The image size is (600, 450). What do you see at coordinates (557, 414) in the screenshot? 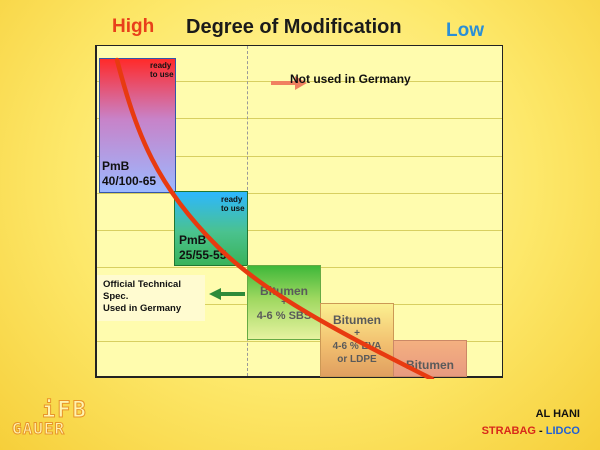
I see `author-name: AL HANI` at bounding box center [557, 414].